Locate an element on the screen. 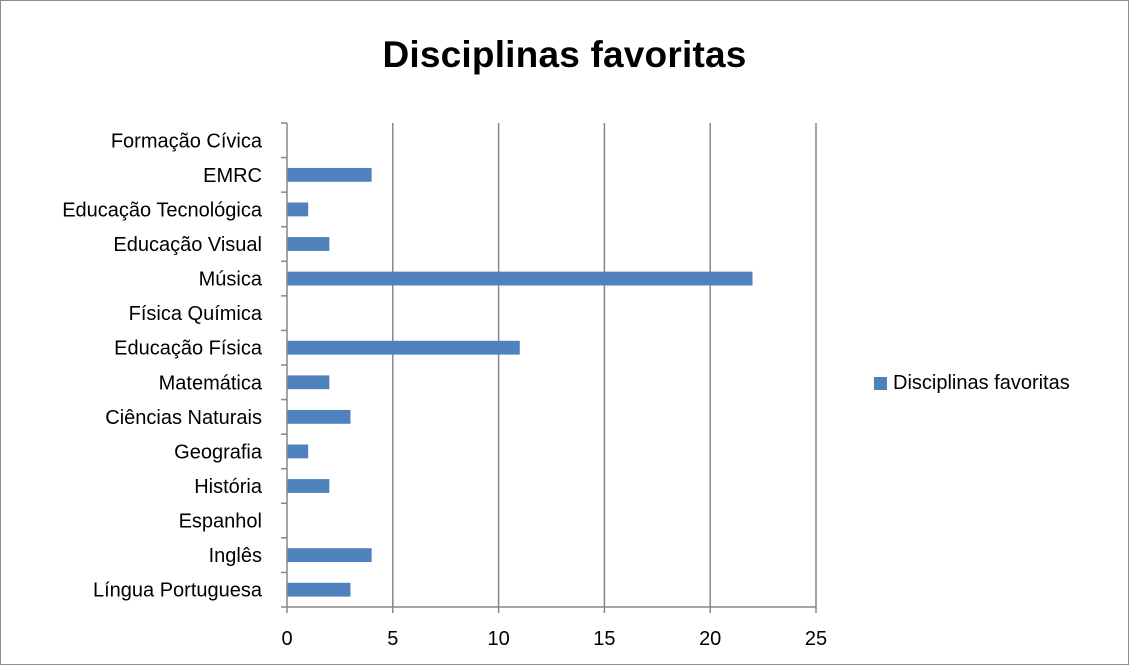 The width and height of the screenshot is (1129, 665). legend-swatch is located at coordinates (880, 383).